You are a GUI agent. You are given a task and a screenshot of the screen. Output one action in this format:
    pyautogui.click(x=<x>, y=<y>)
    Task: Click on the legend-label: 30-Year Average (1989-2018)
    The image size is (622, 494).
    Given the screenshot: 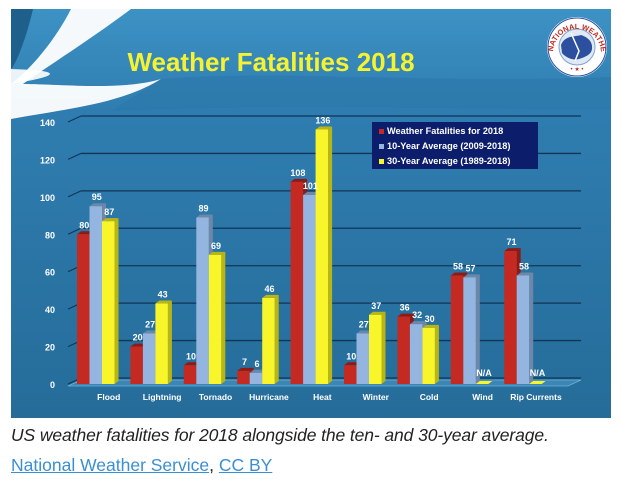 What is the action you would take?
    pyautogui.click(x=448, y=161)
    